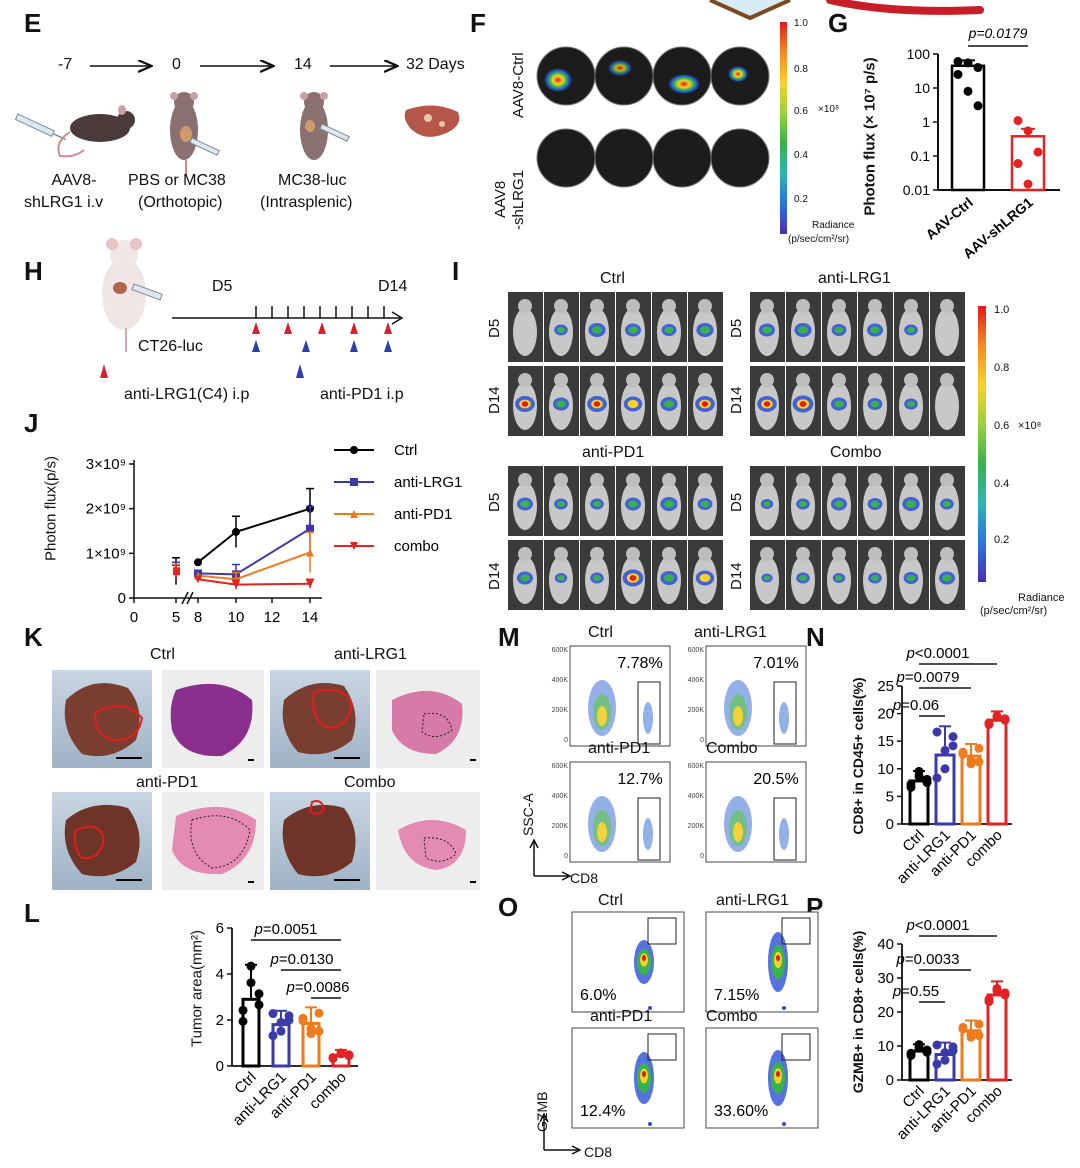  I want to click on o-gate, so click(796, 931).